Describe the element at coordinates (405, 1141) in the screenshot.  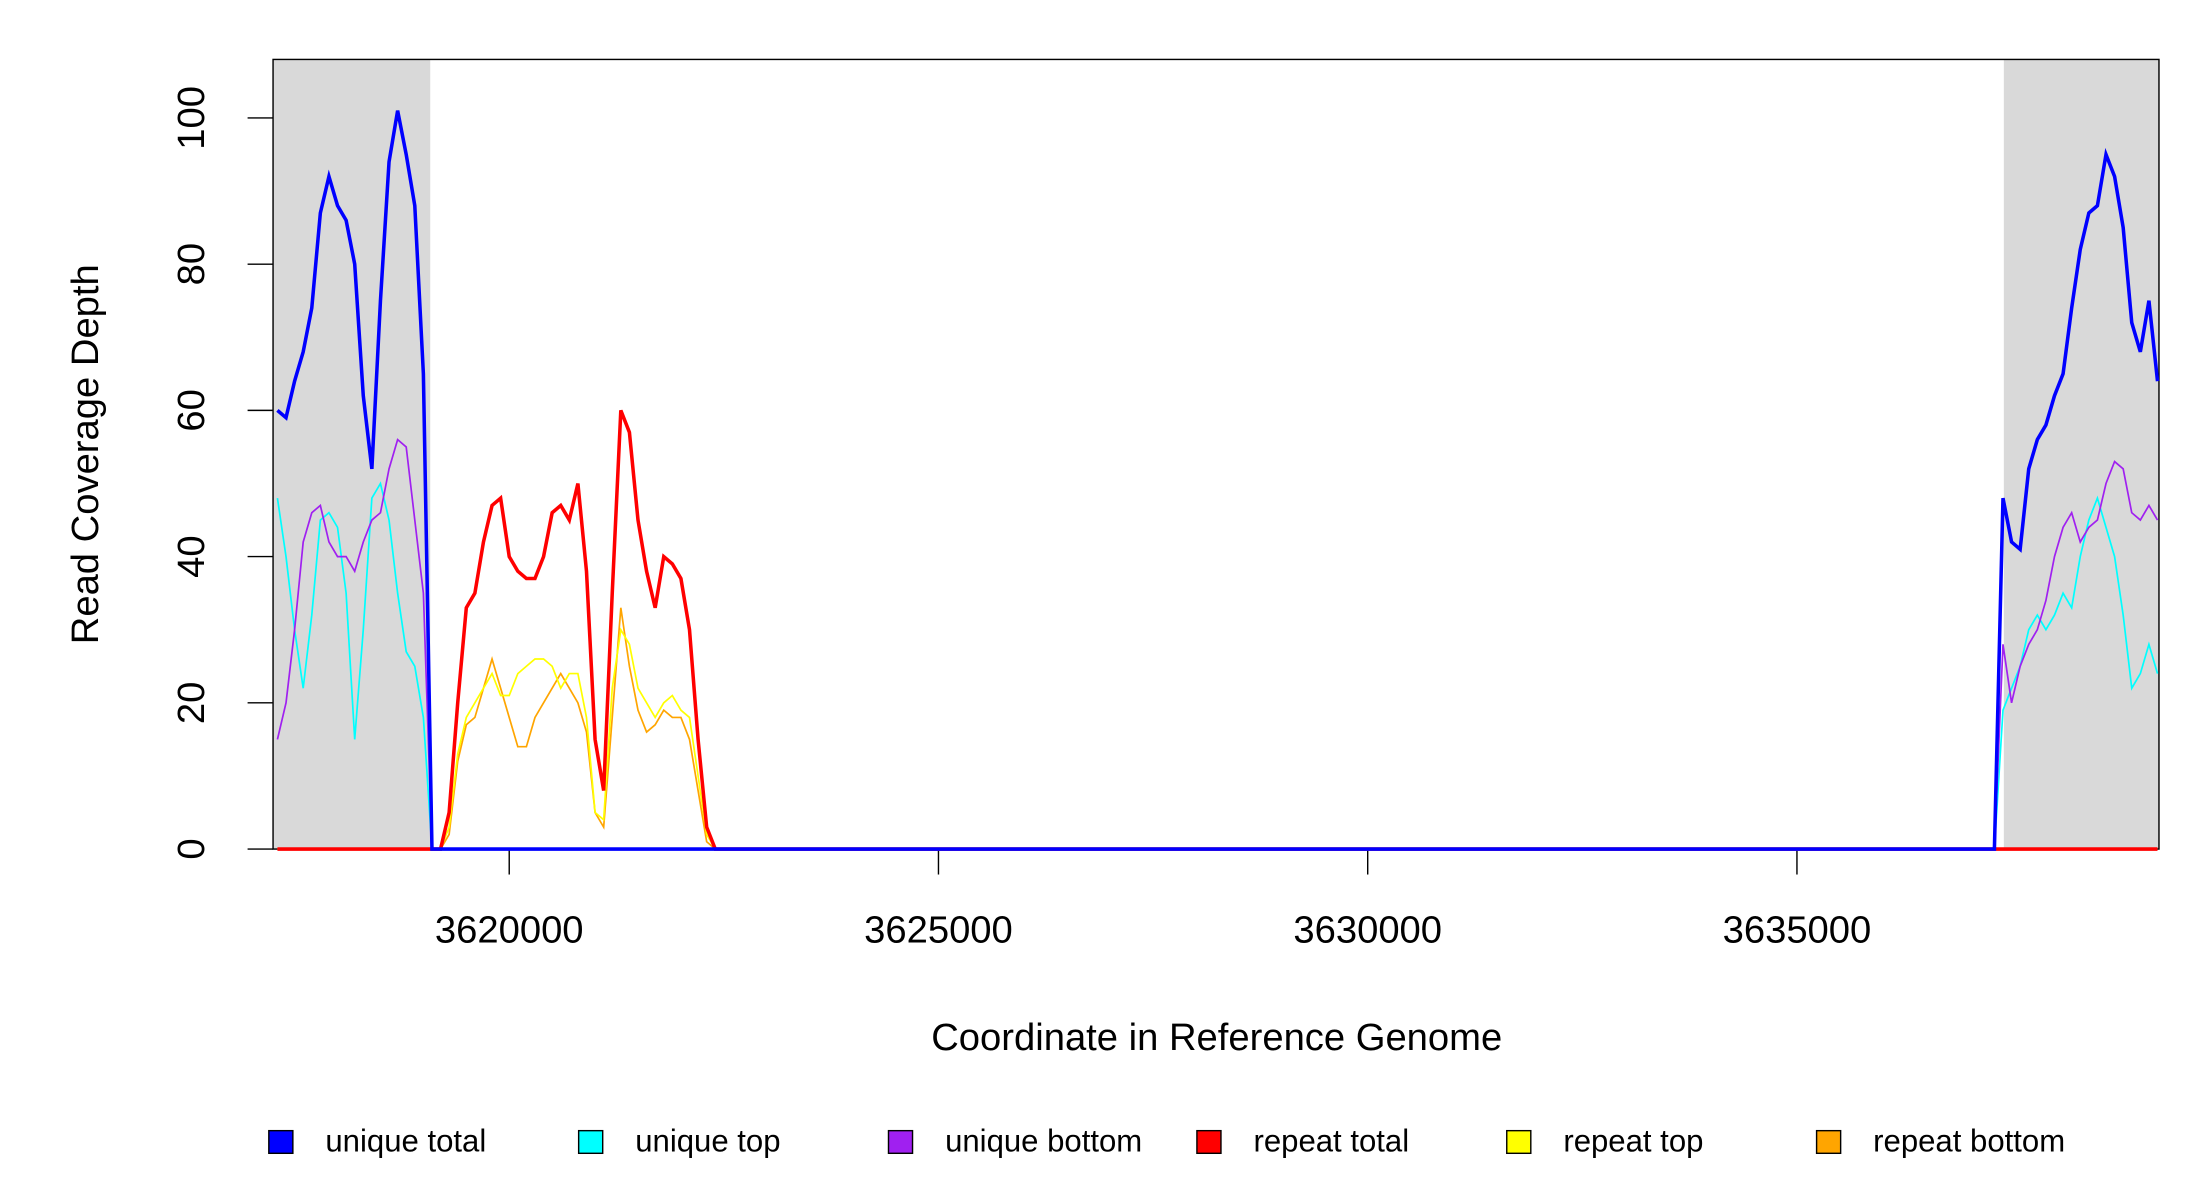
I see `legend-label: unique total` at that location.